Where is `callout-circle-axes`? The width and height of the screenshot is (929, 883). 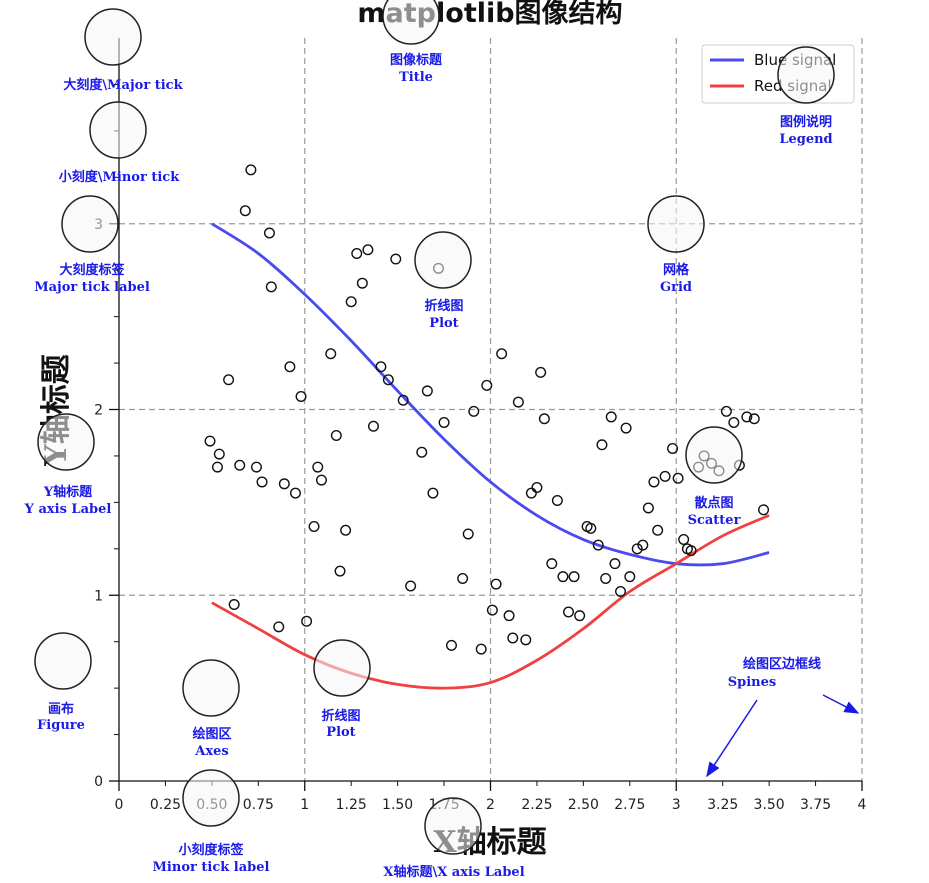 callout-circle-axes is located at coordinates (211, 688).